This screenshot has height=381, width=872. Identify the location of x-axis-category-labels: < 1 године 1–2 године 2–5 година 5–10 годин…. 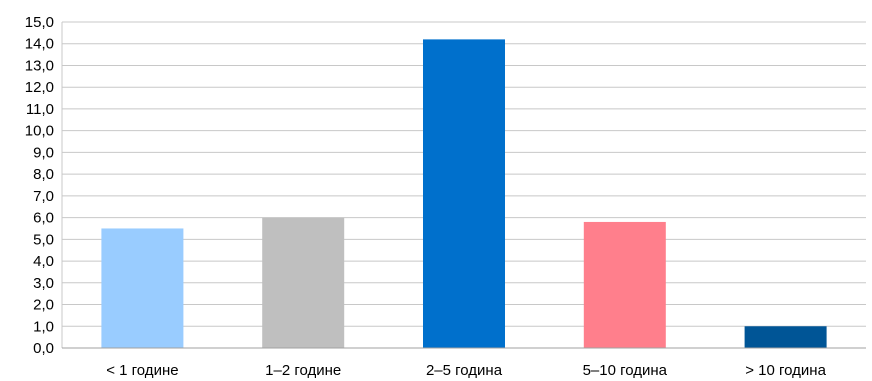
(466, 370).